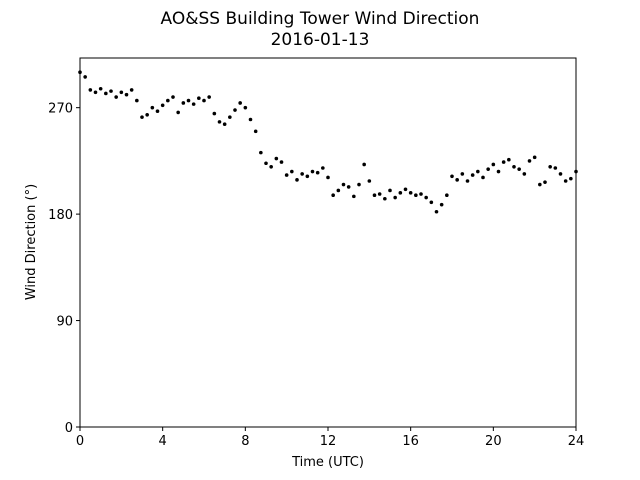 The height and width of the screenshot is (480, 640). What do you see at coordinates (320, 40) in the screenshot?
I see `chart-subtitle: 2016-01-13` at bounding box center [320, 40].